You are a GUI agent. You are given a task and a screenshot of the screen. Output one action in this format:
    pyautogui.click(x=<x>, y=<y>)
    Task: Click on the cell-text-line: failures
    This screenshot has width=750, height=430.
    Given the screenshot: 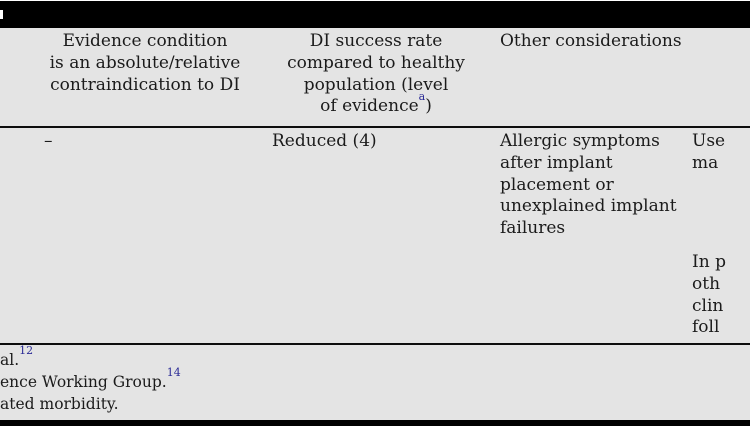 What is the action you would take?
    pyautogui.click(x=533, y=228)
    